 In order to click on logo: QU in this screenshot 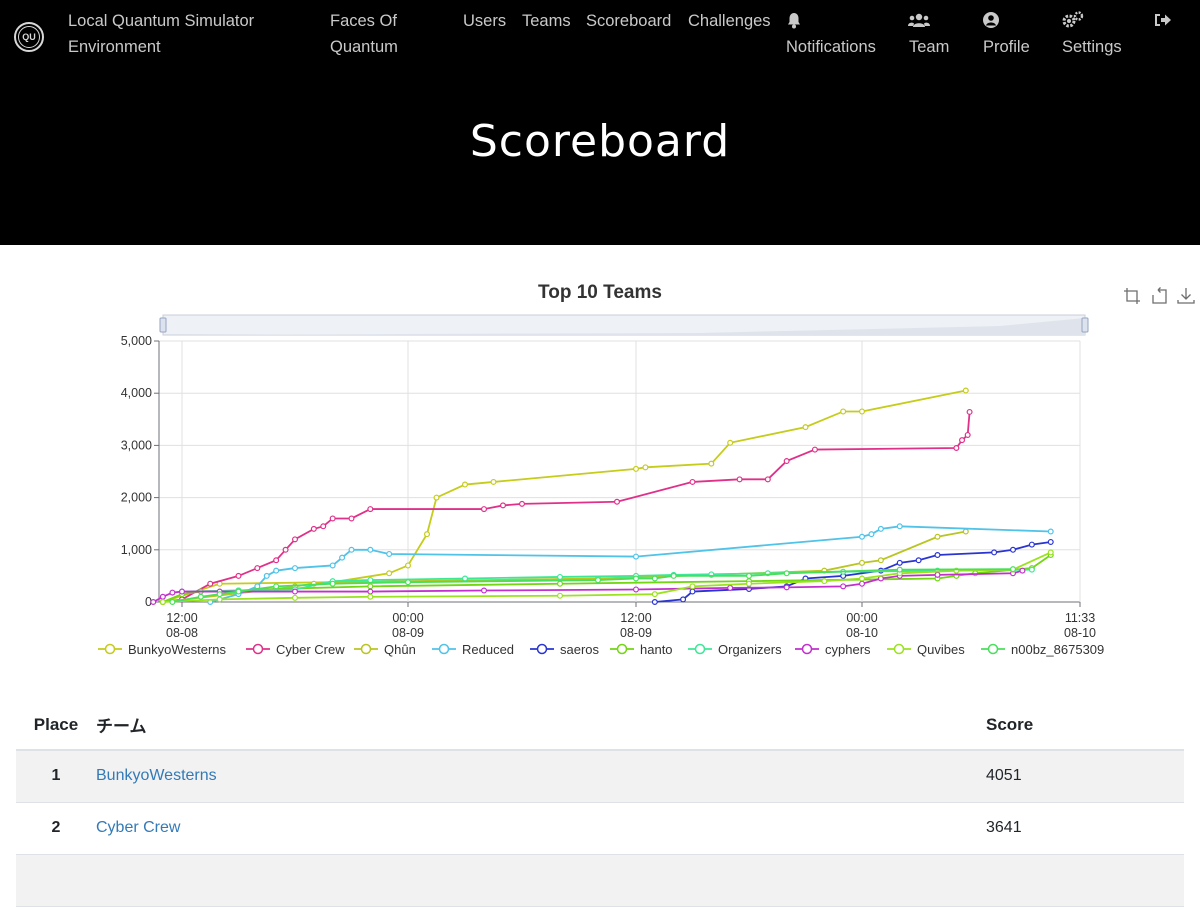, I will do `click(29, 37)`.